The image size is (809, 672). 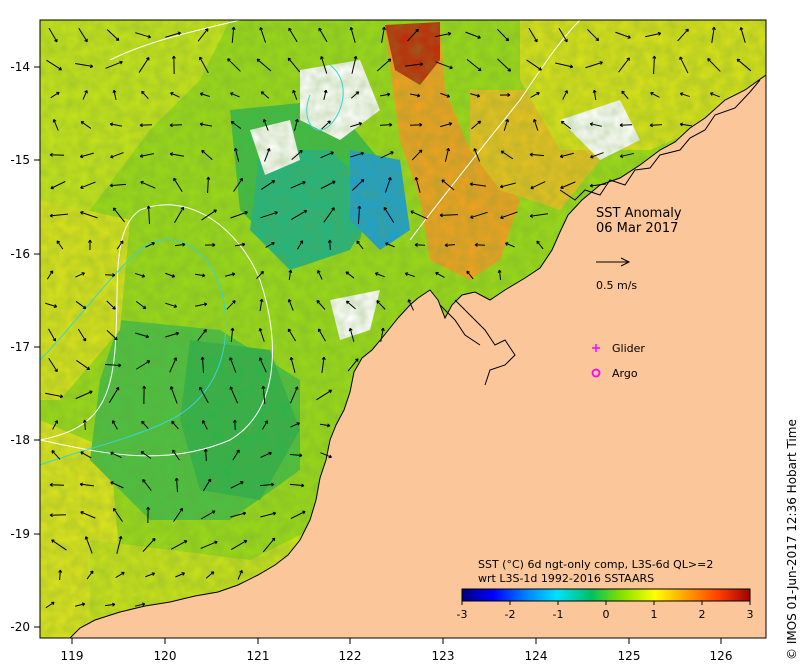 I want to click on map-date: 06 Mar 2017, so click(x=637, y=228).